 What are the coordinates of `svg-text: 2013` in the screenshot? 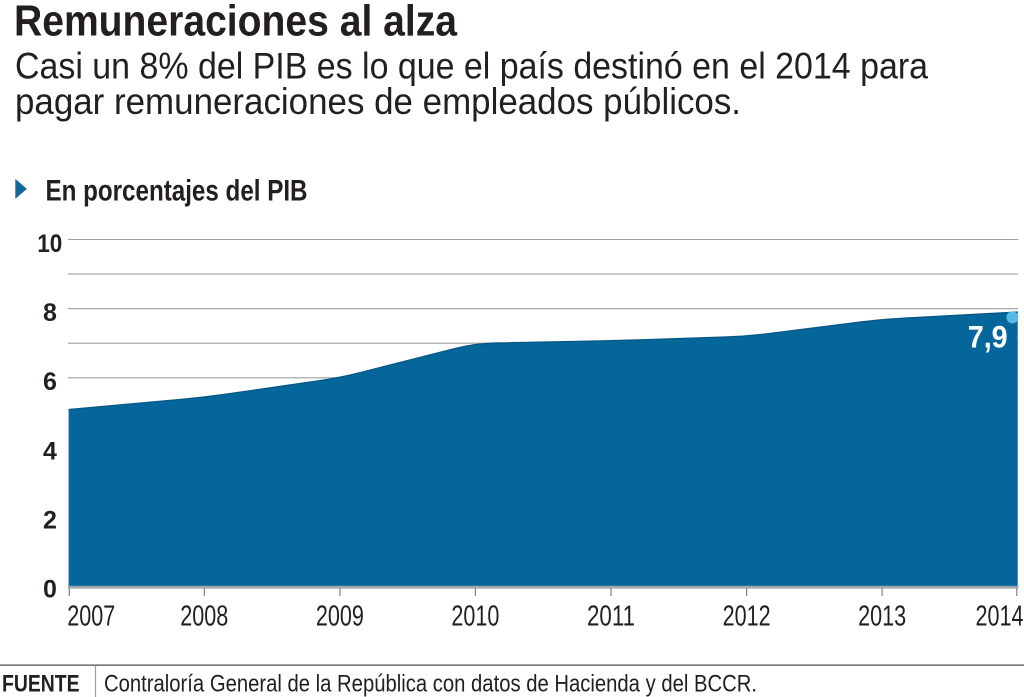 It's located at (882, 617).